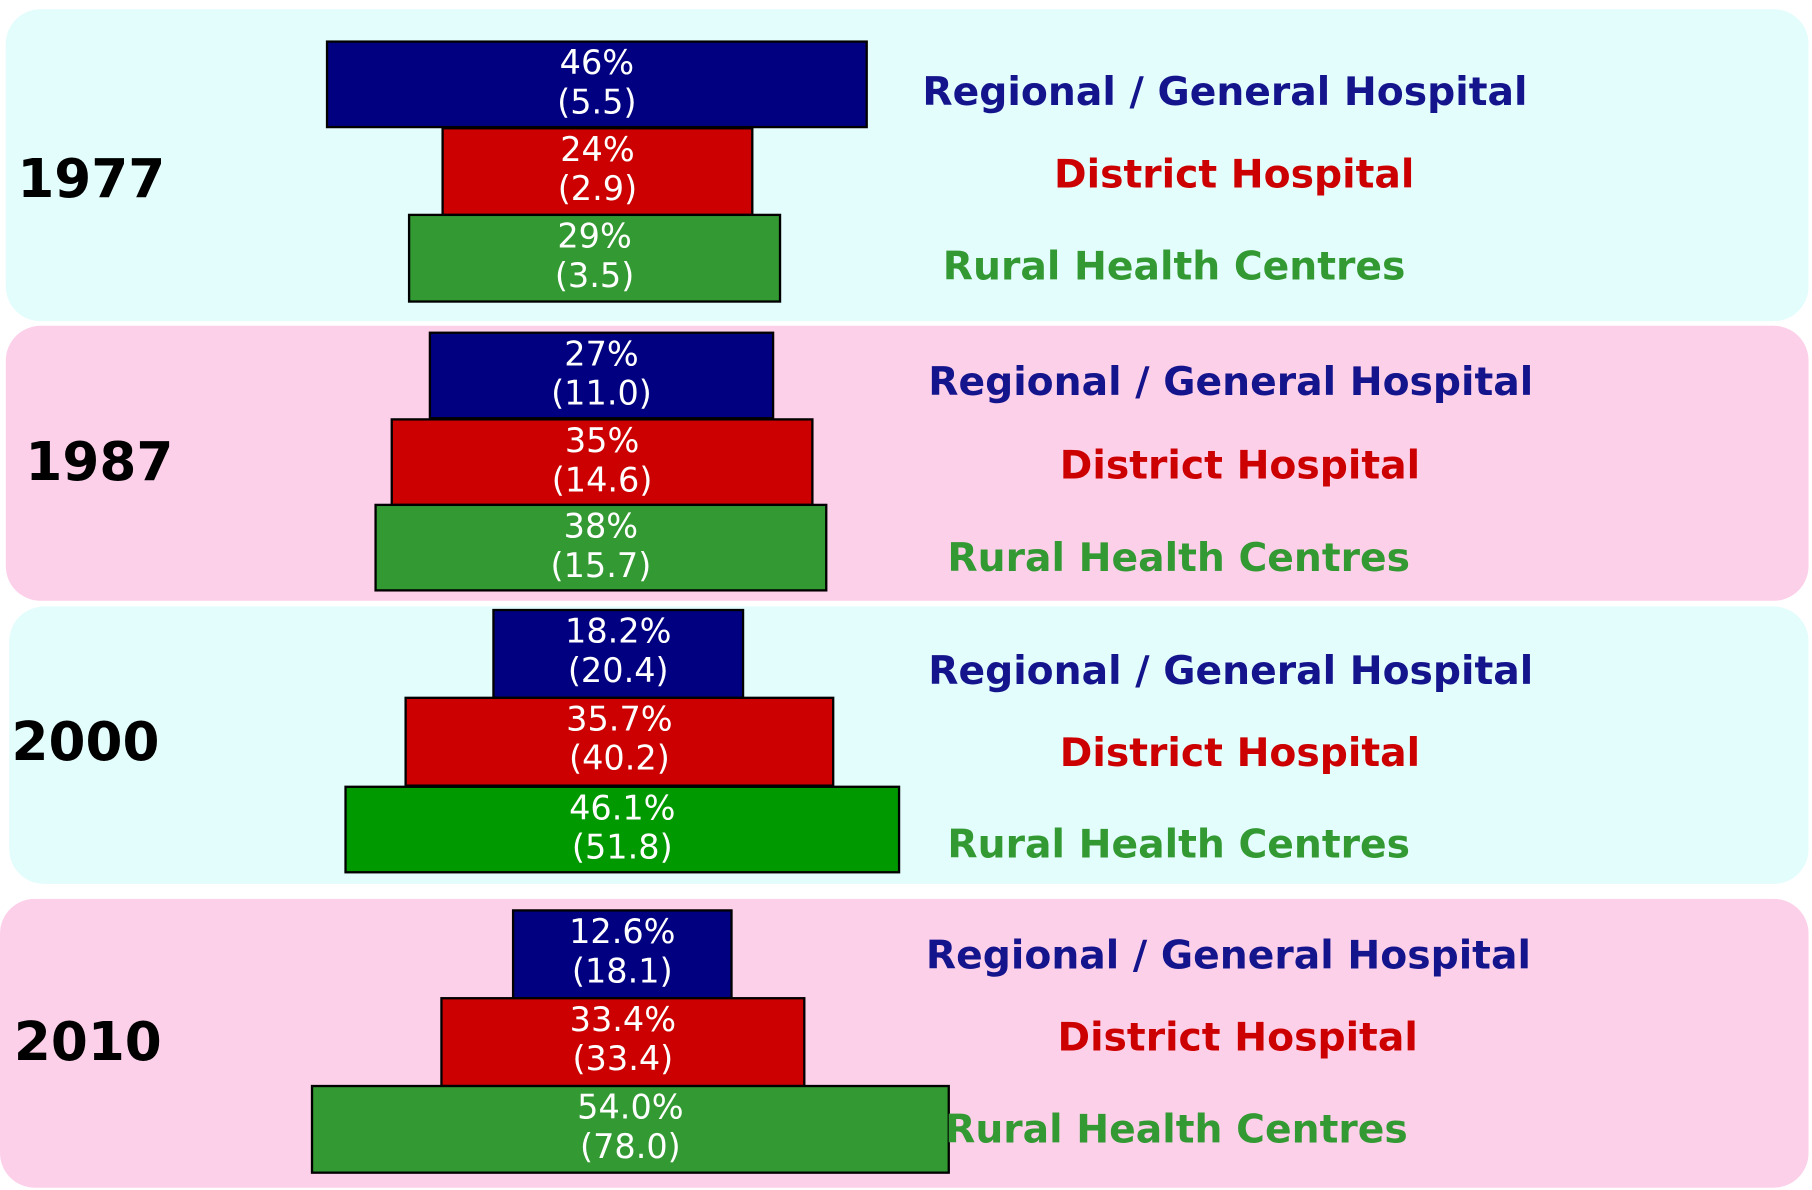  Describe the element at coordinates (618, 631) in the screenshot. I see `bar-percent: 18.2%` at that location.